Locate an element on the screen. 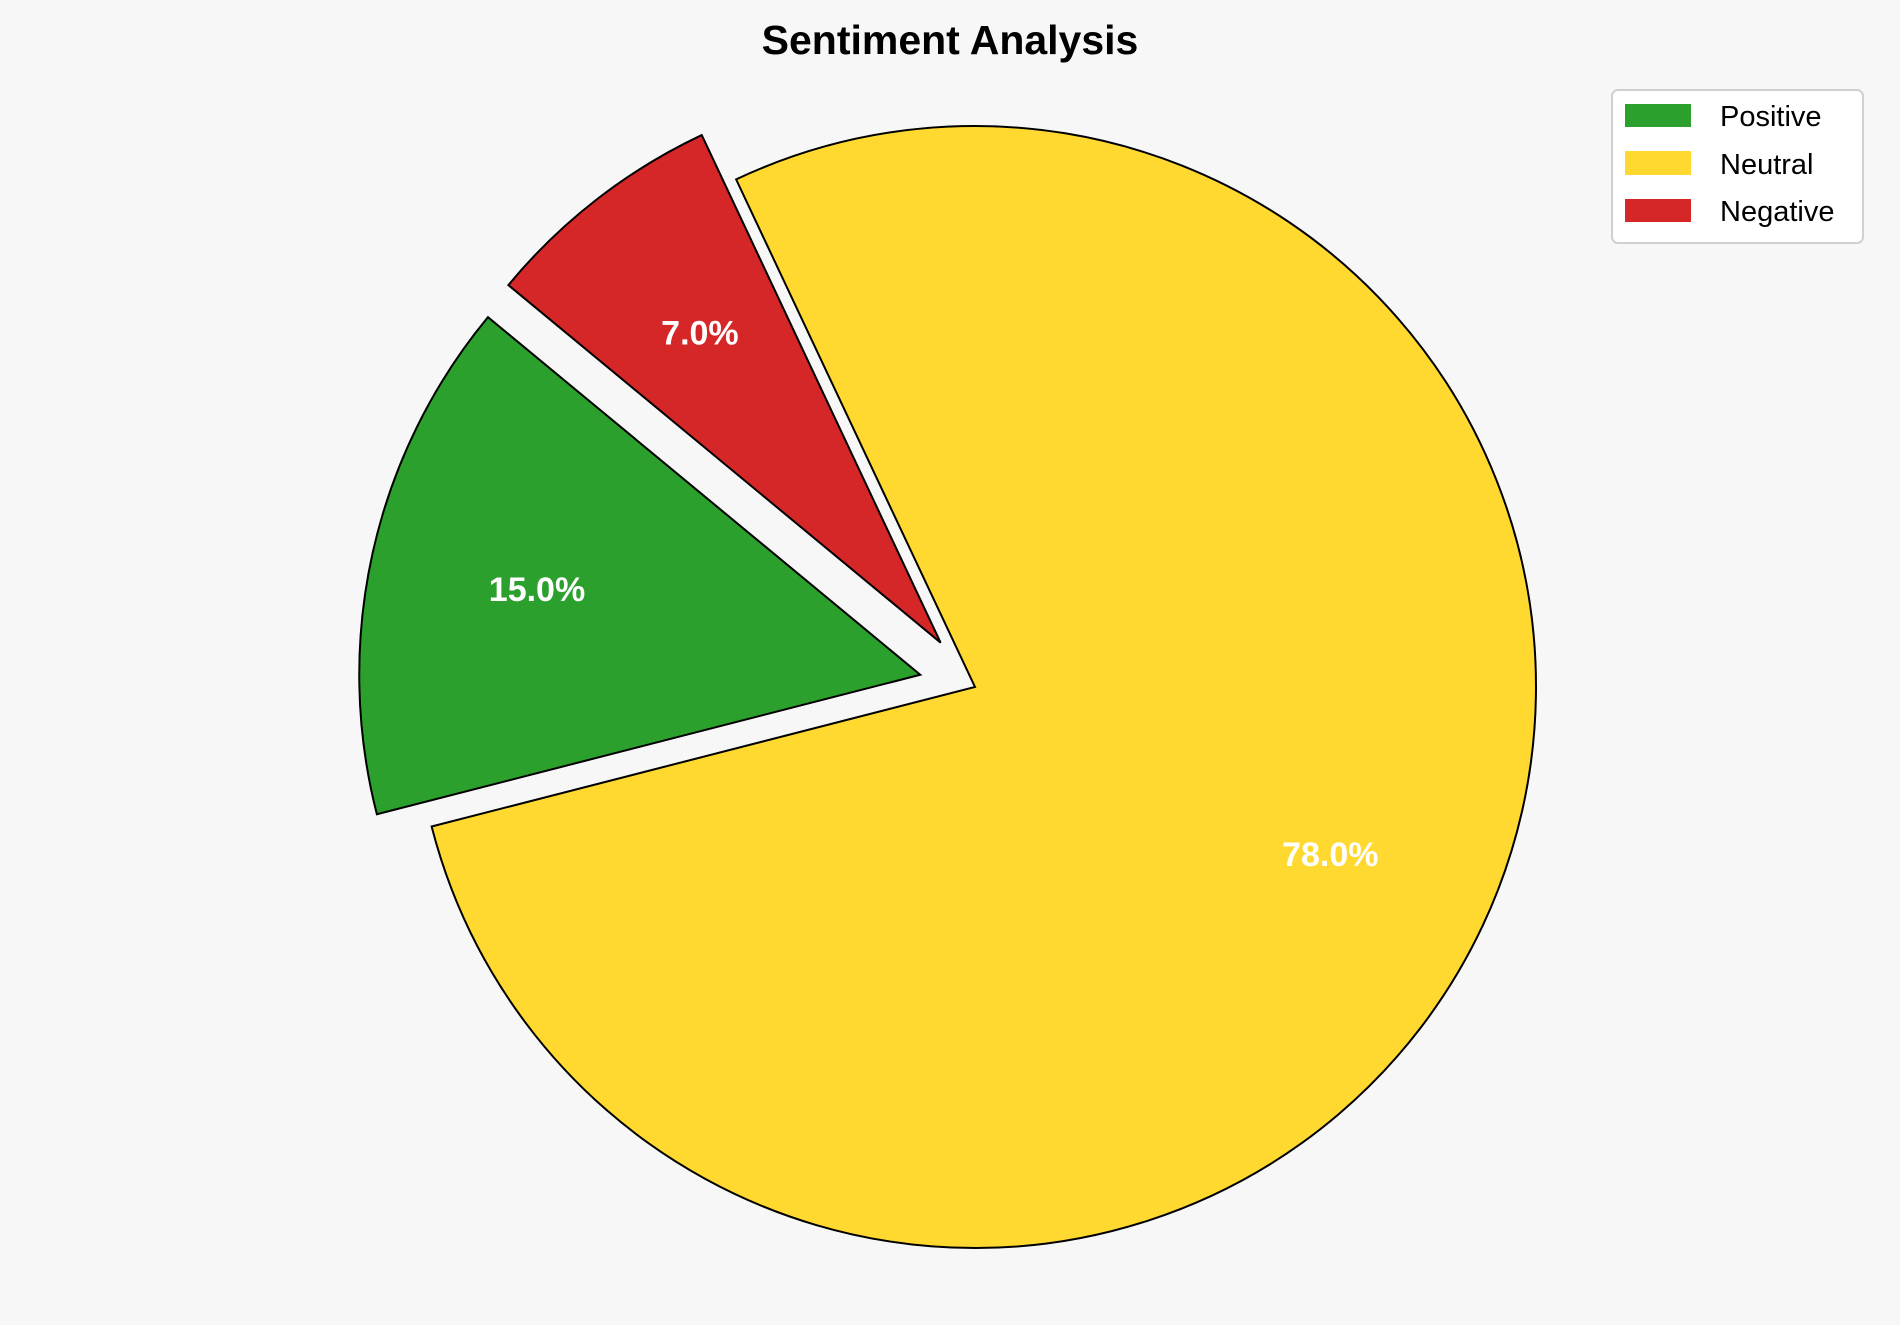 The width and height of the screenshot is (1900, 1325). pie-slice-negative is located at coordinates (724, 388).